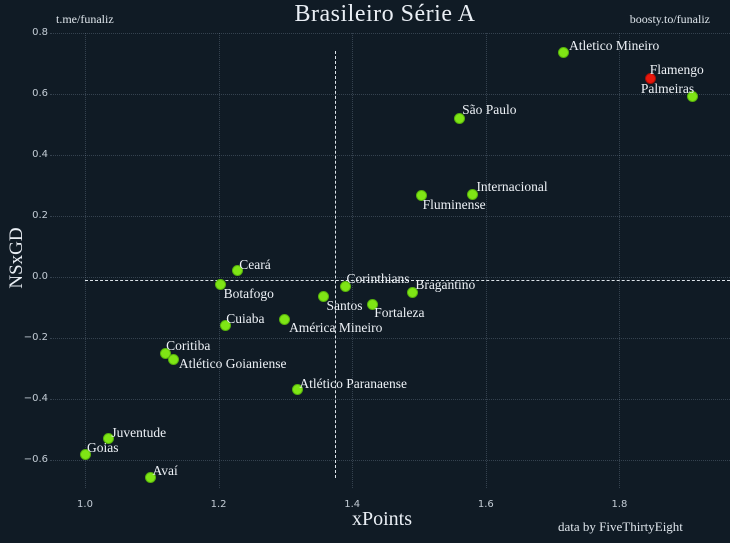 This screenshot has width=730, height=543. I want to click on y-tick-label: 0.2, so click(40, 215).